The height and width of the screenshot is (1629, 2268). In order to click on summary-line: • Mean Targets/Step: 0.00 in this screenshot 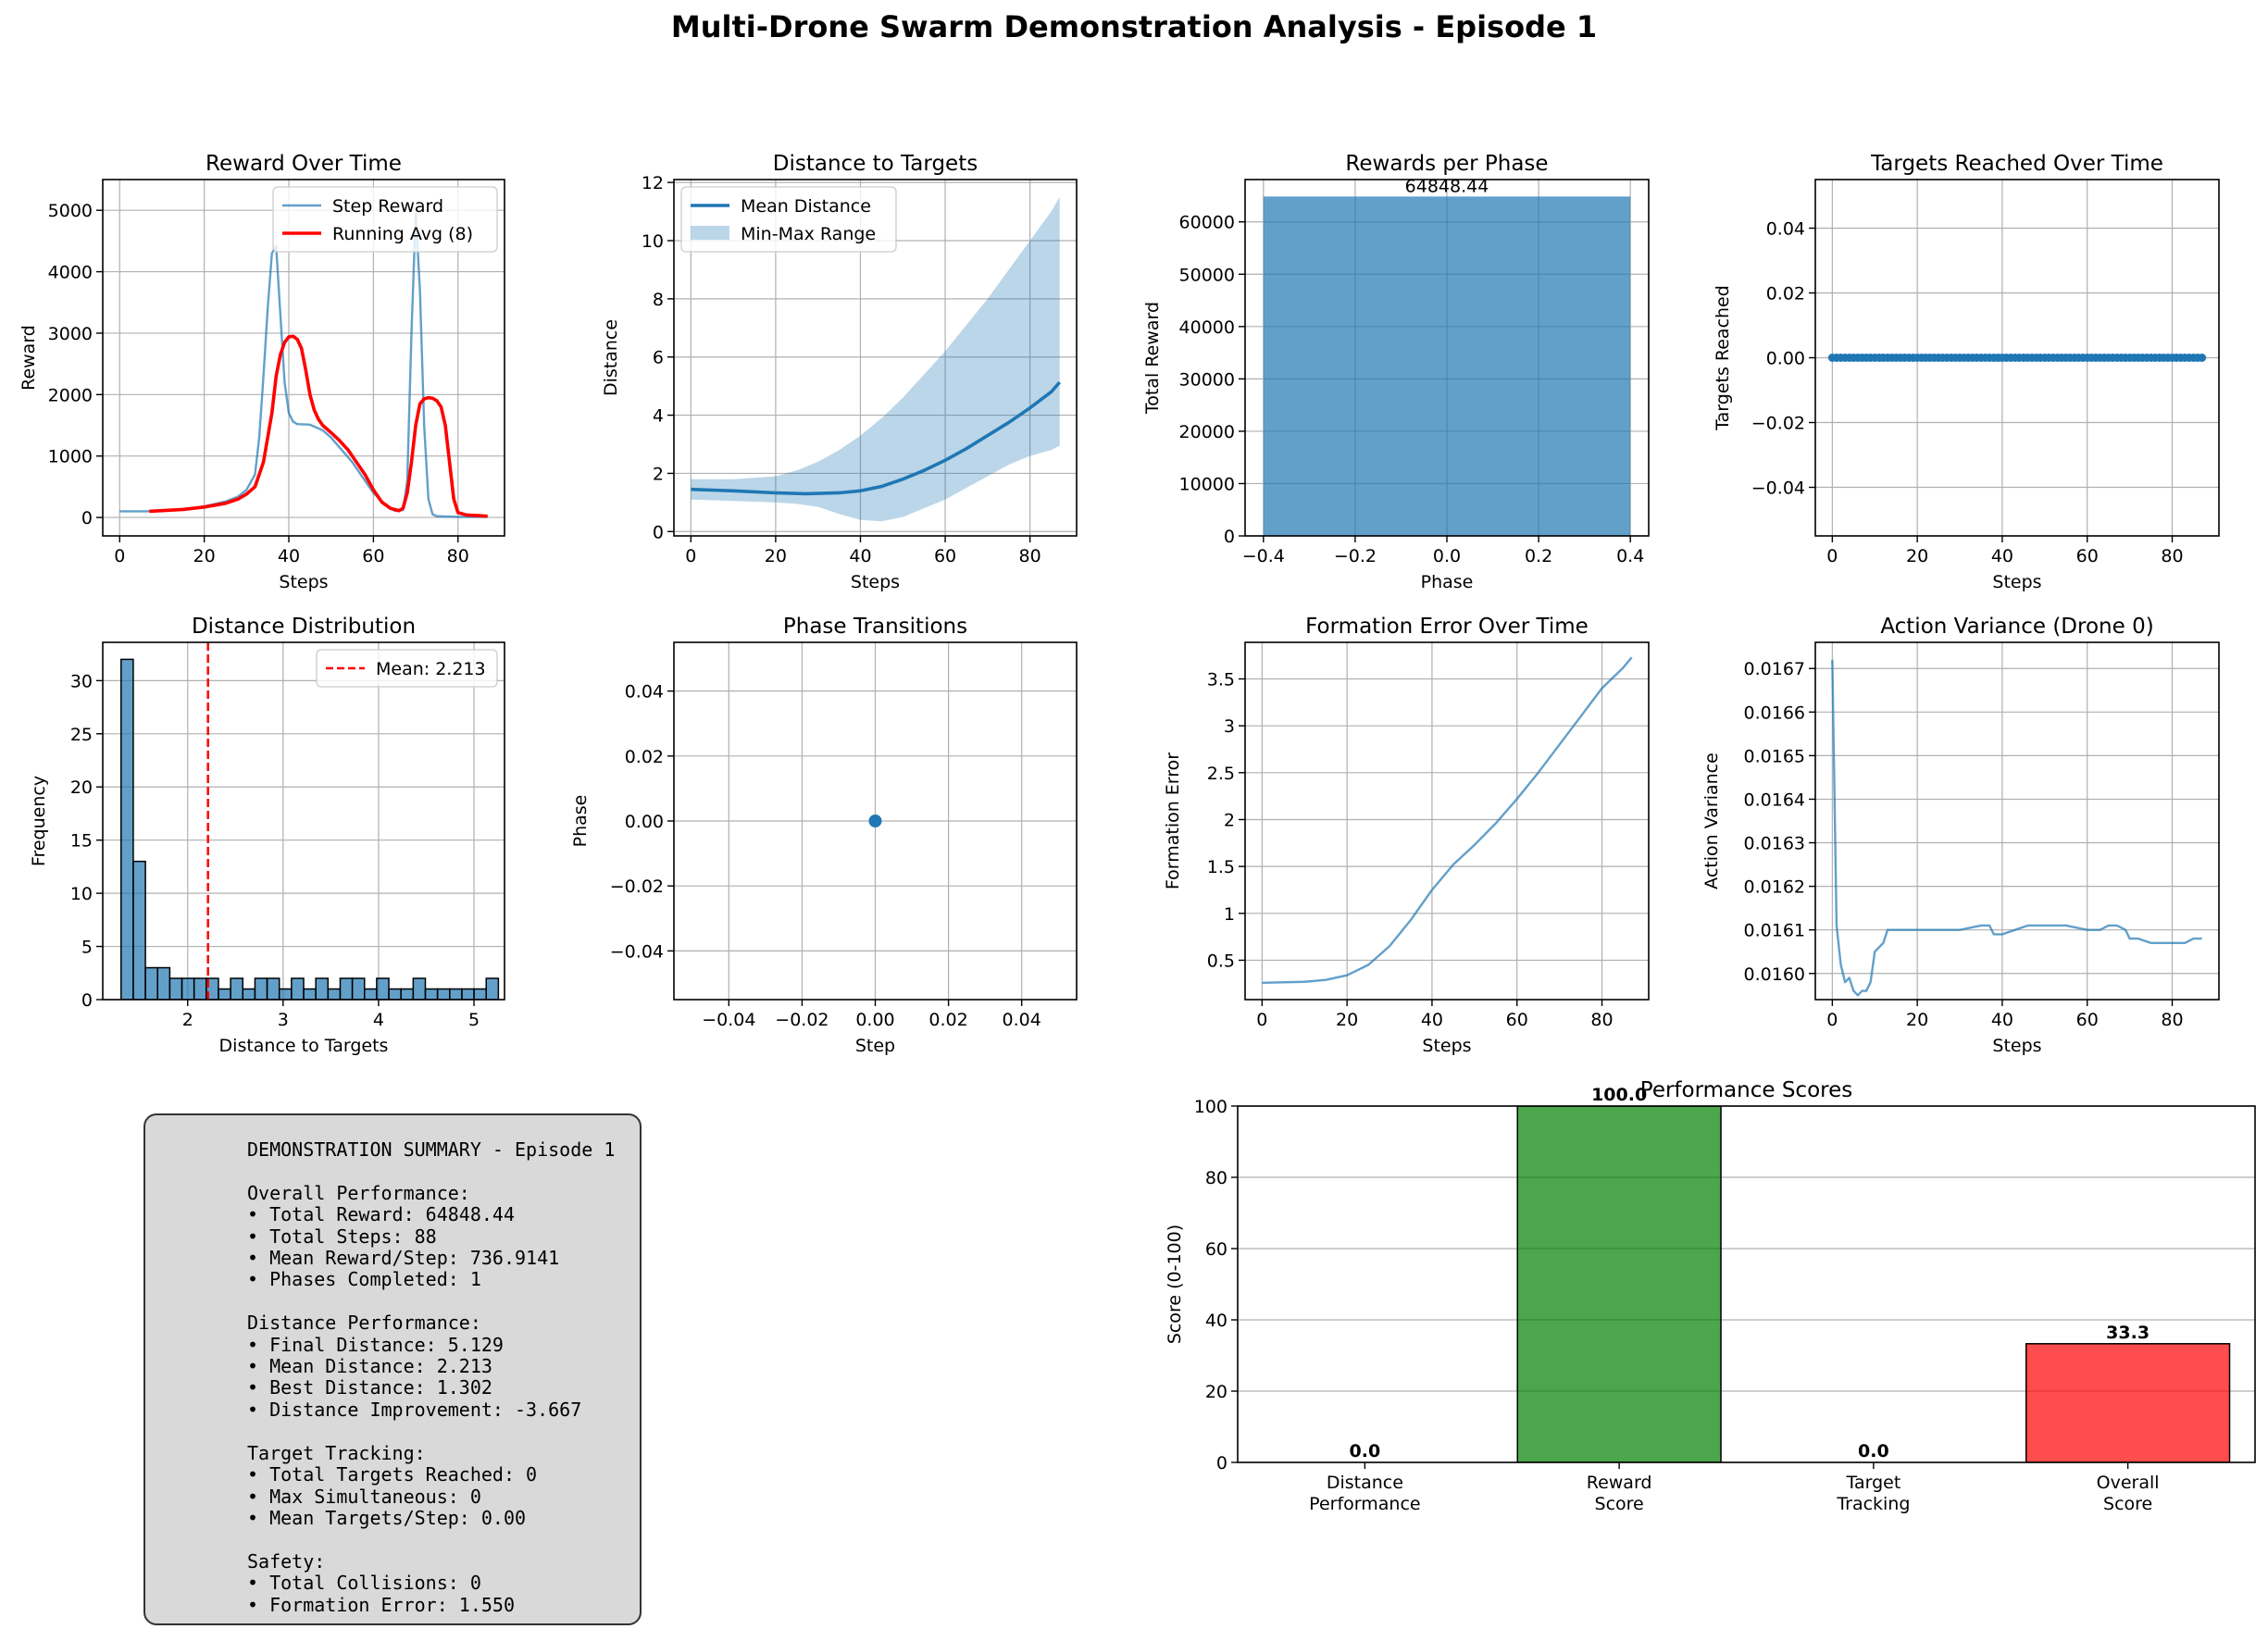, I will do `click(387, 1517)`.